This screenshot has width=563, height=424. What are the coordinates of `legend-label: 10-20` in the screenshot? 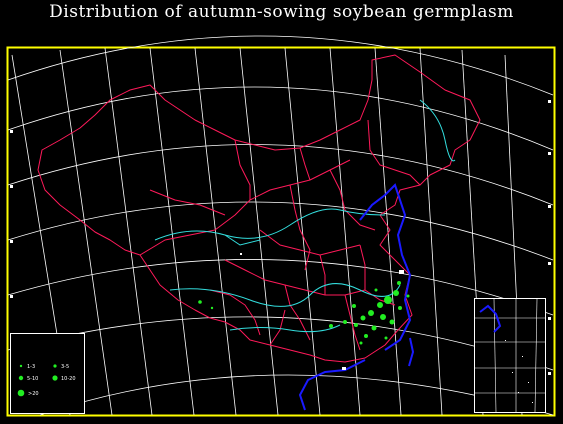 It's located at (68, 379).